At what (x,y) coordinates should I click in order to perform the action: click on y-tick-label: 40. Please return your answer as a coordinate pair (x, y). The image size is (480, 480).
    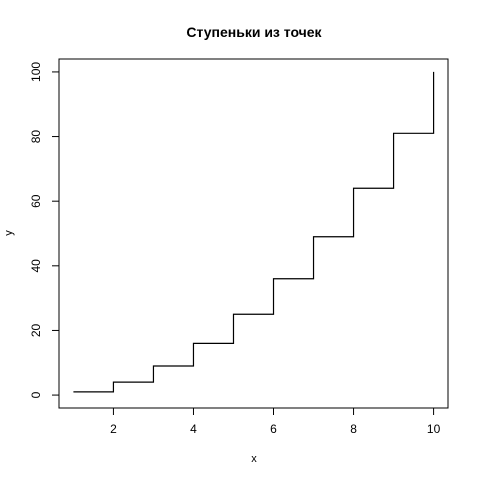
    Looking at the image, I should click on (36, 266).